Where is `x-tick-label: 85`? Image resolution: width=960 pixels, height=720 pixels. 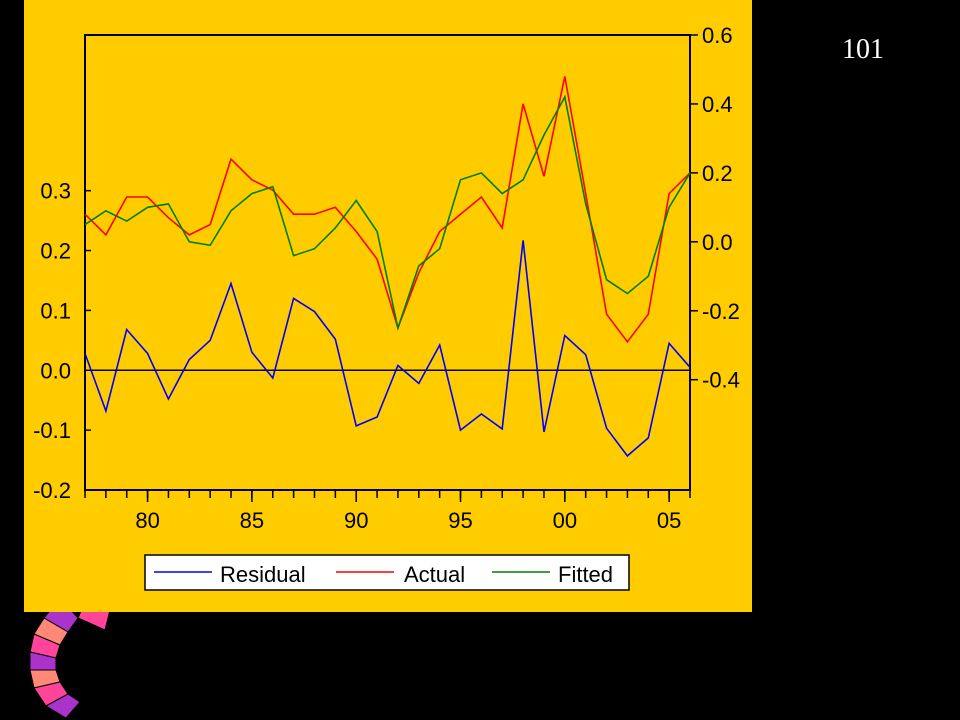 x-tick-label: 85 is located at coordinates (252, 520).